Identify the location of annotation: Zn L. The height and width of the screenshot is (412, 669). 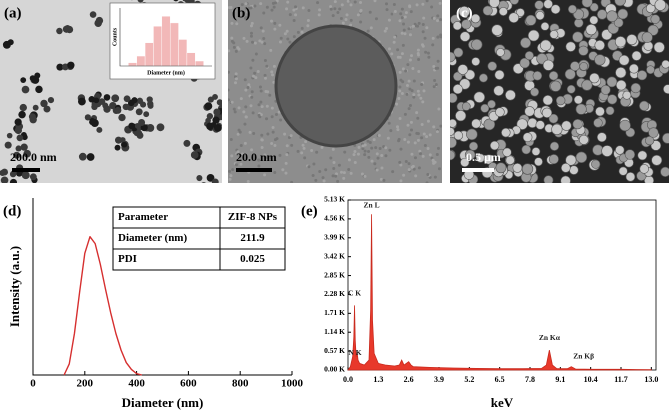
(372, 205).